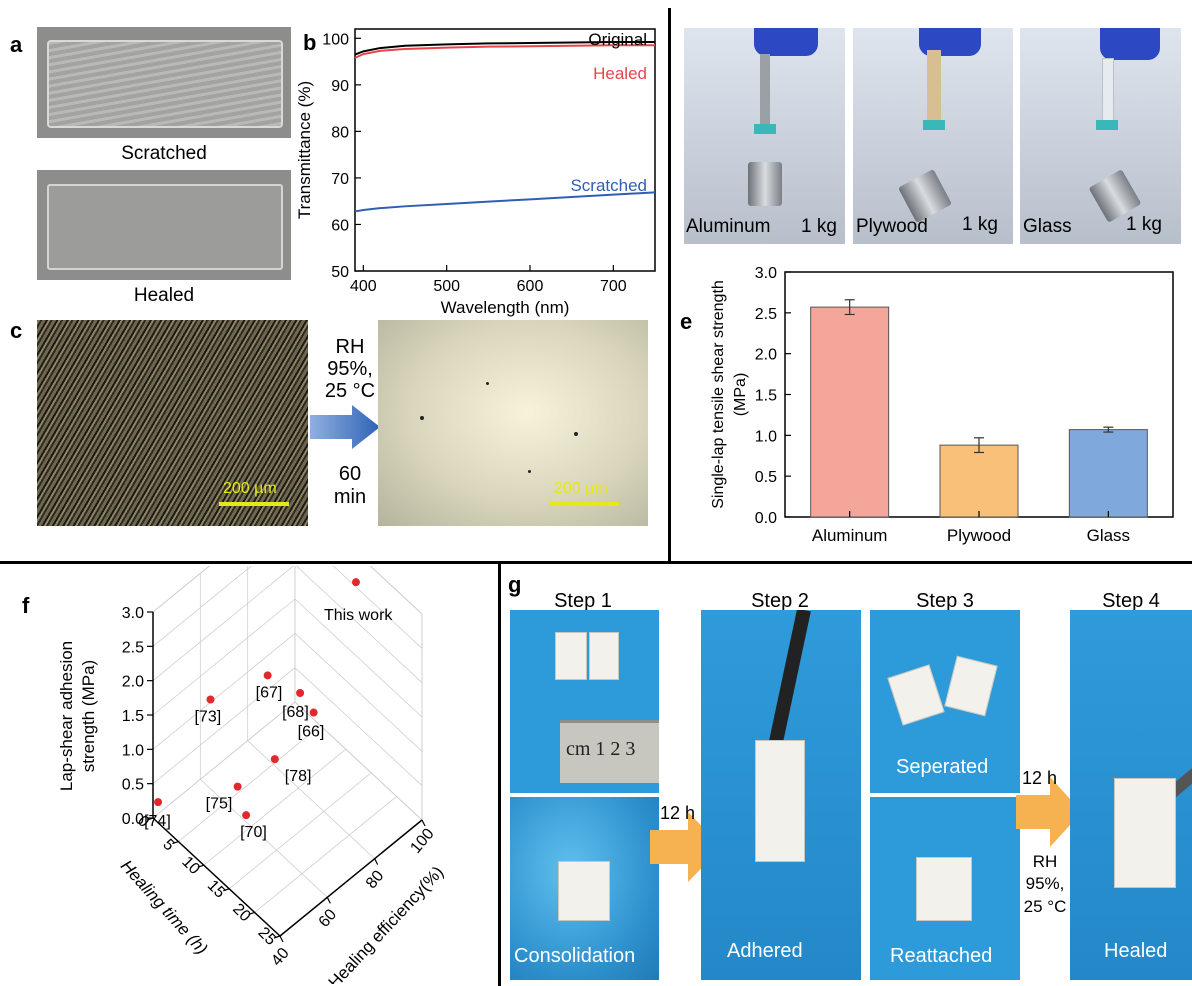 The width and height of the screenshot is (1192, 986). What do you see at coordinates (1045, 861) in the screenshot?
I see `step-4-condition-rh: RH` at bounding box center [1045, 861].